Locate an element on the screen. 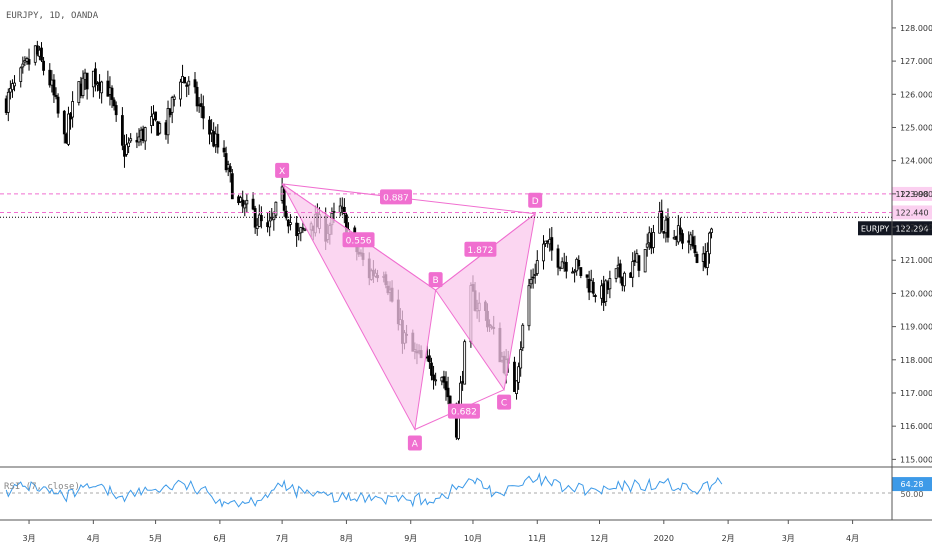 The height and width of the screenshot is (554, 932). pattern-point-label: A is located at coordinates (415, 444).